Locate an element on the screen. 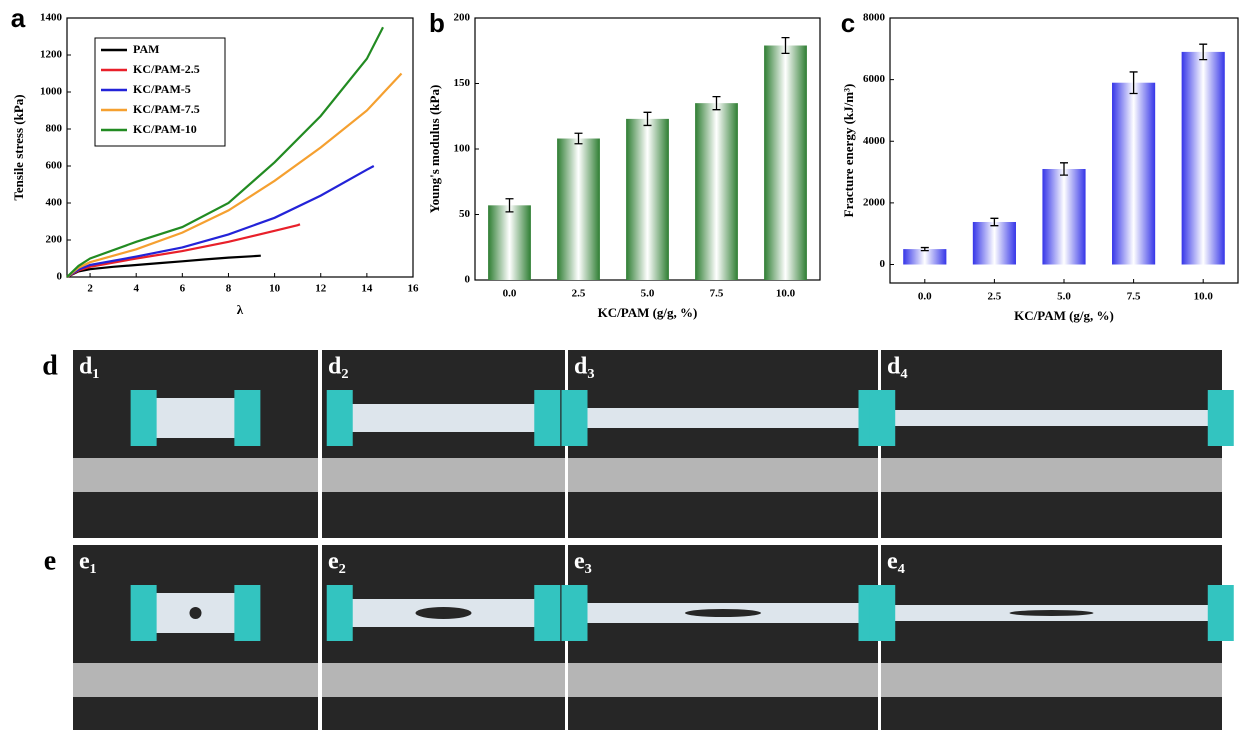  y-tick-label: 400 is located at coordinates (54, 203).